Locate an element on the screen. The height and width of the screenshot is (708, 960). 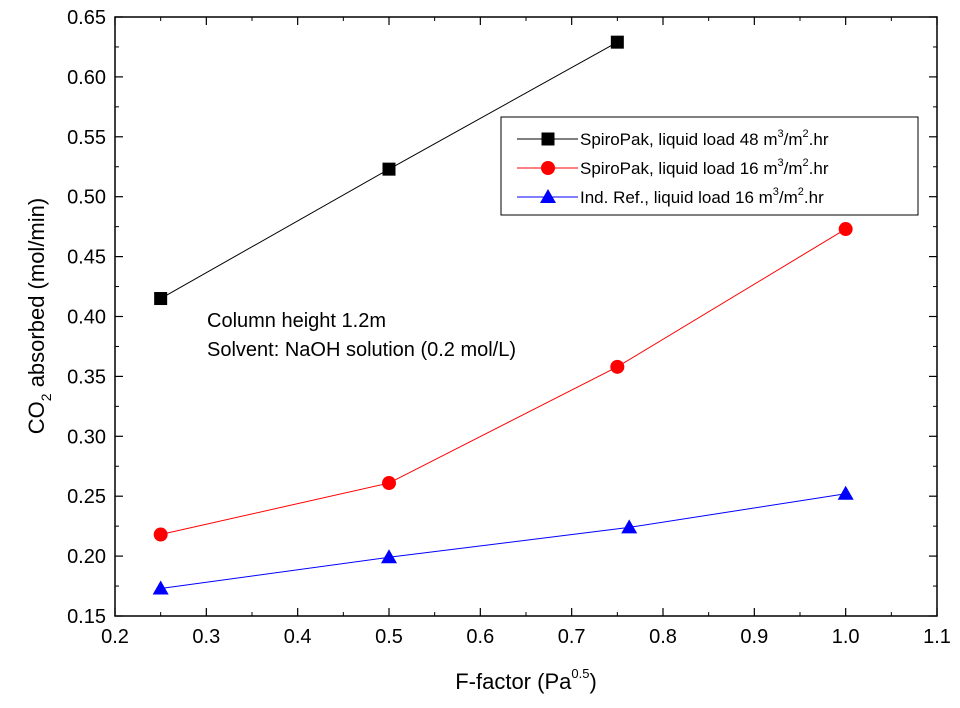
y-tick-label: 0.15 is located at coordinates (86, 617).